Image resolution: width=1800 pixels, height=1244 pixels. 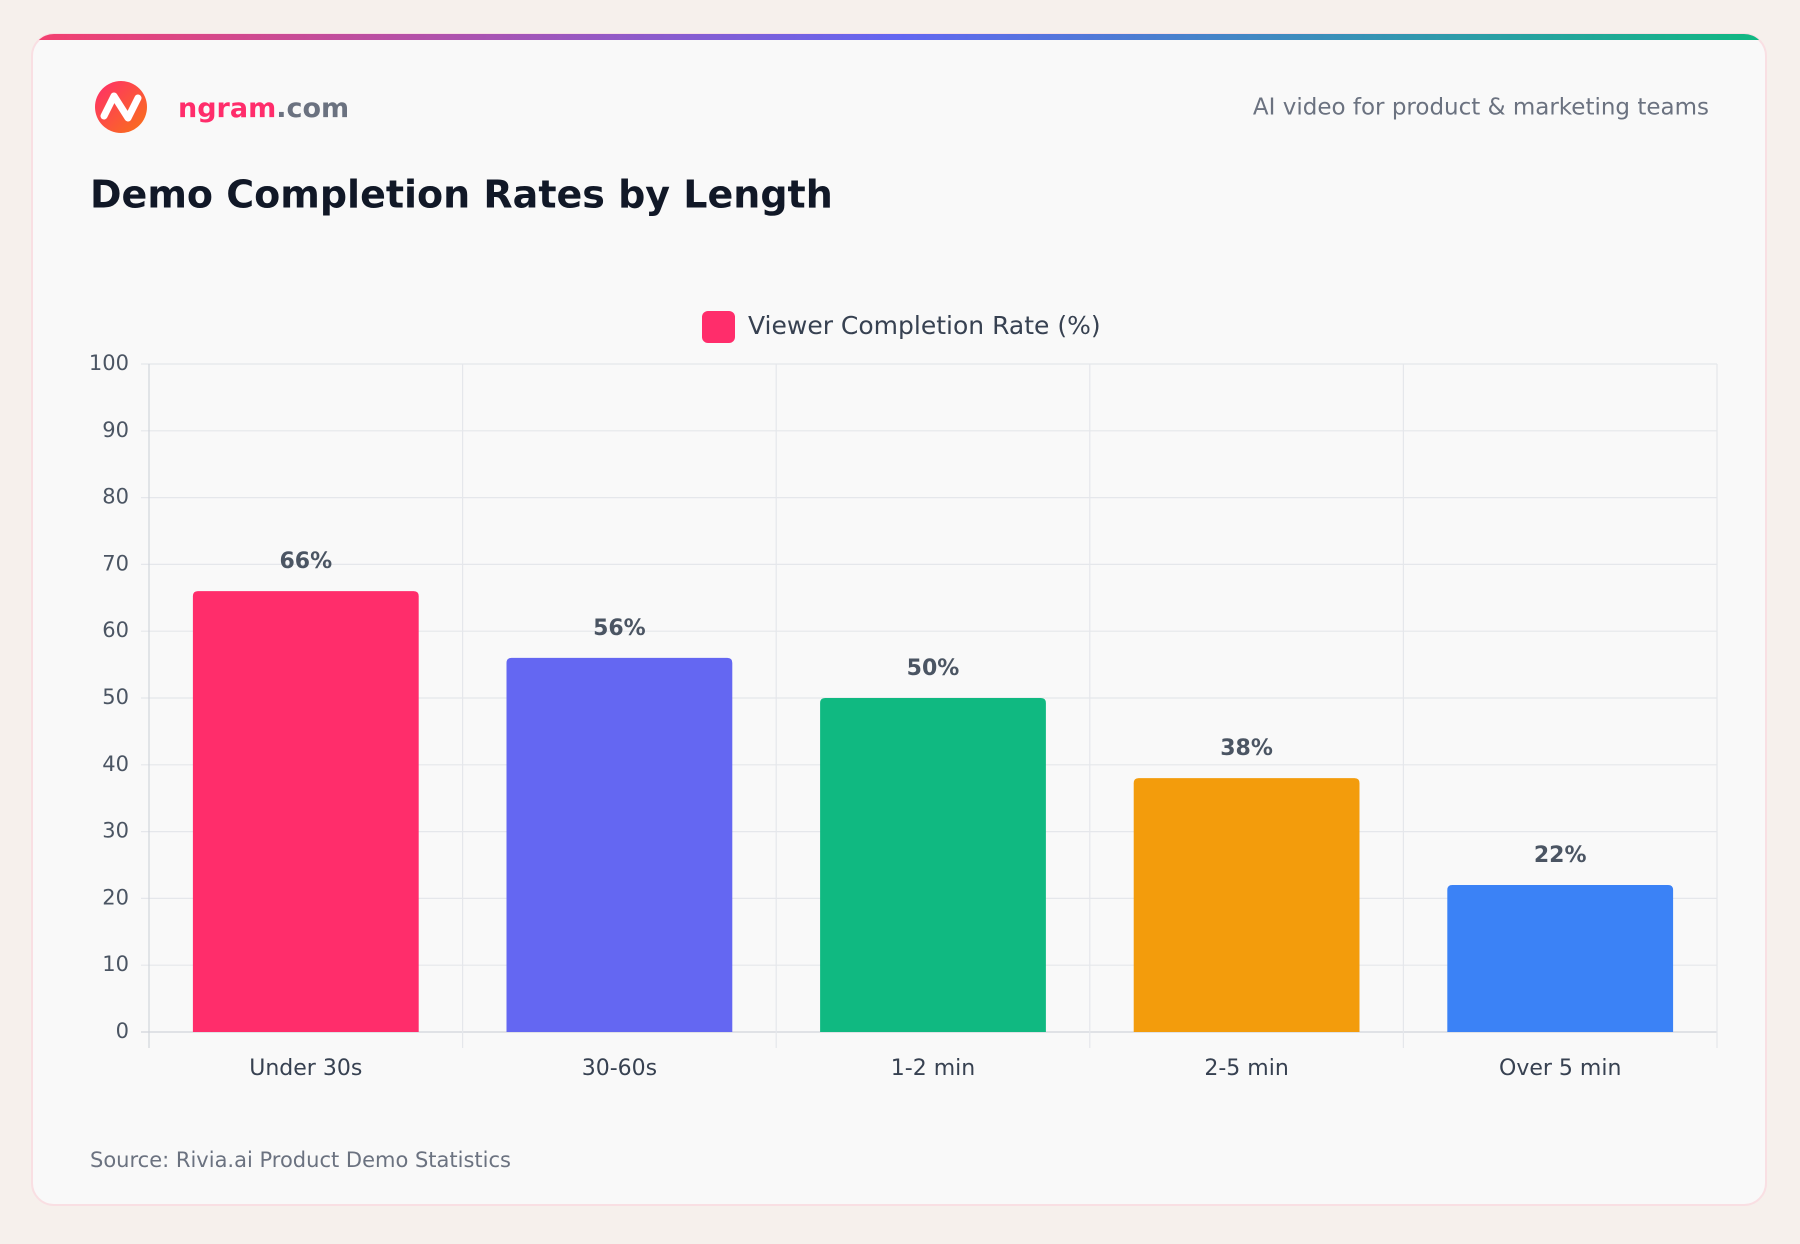 I want to click on x-tick-label: 2-5 min, so click(x=1246, y=1068).